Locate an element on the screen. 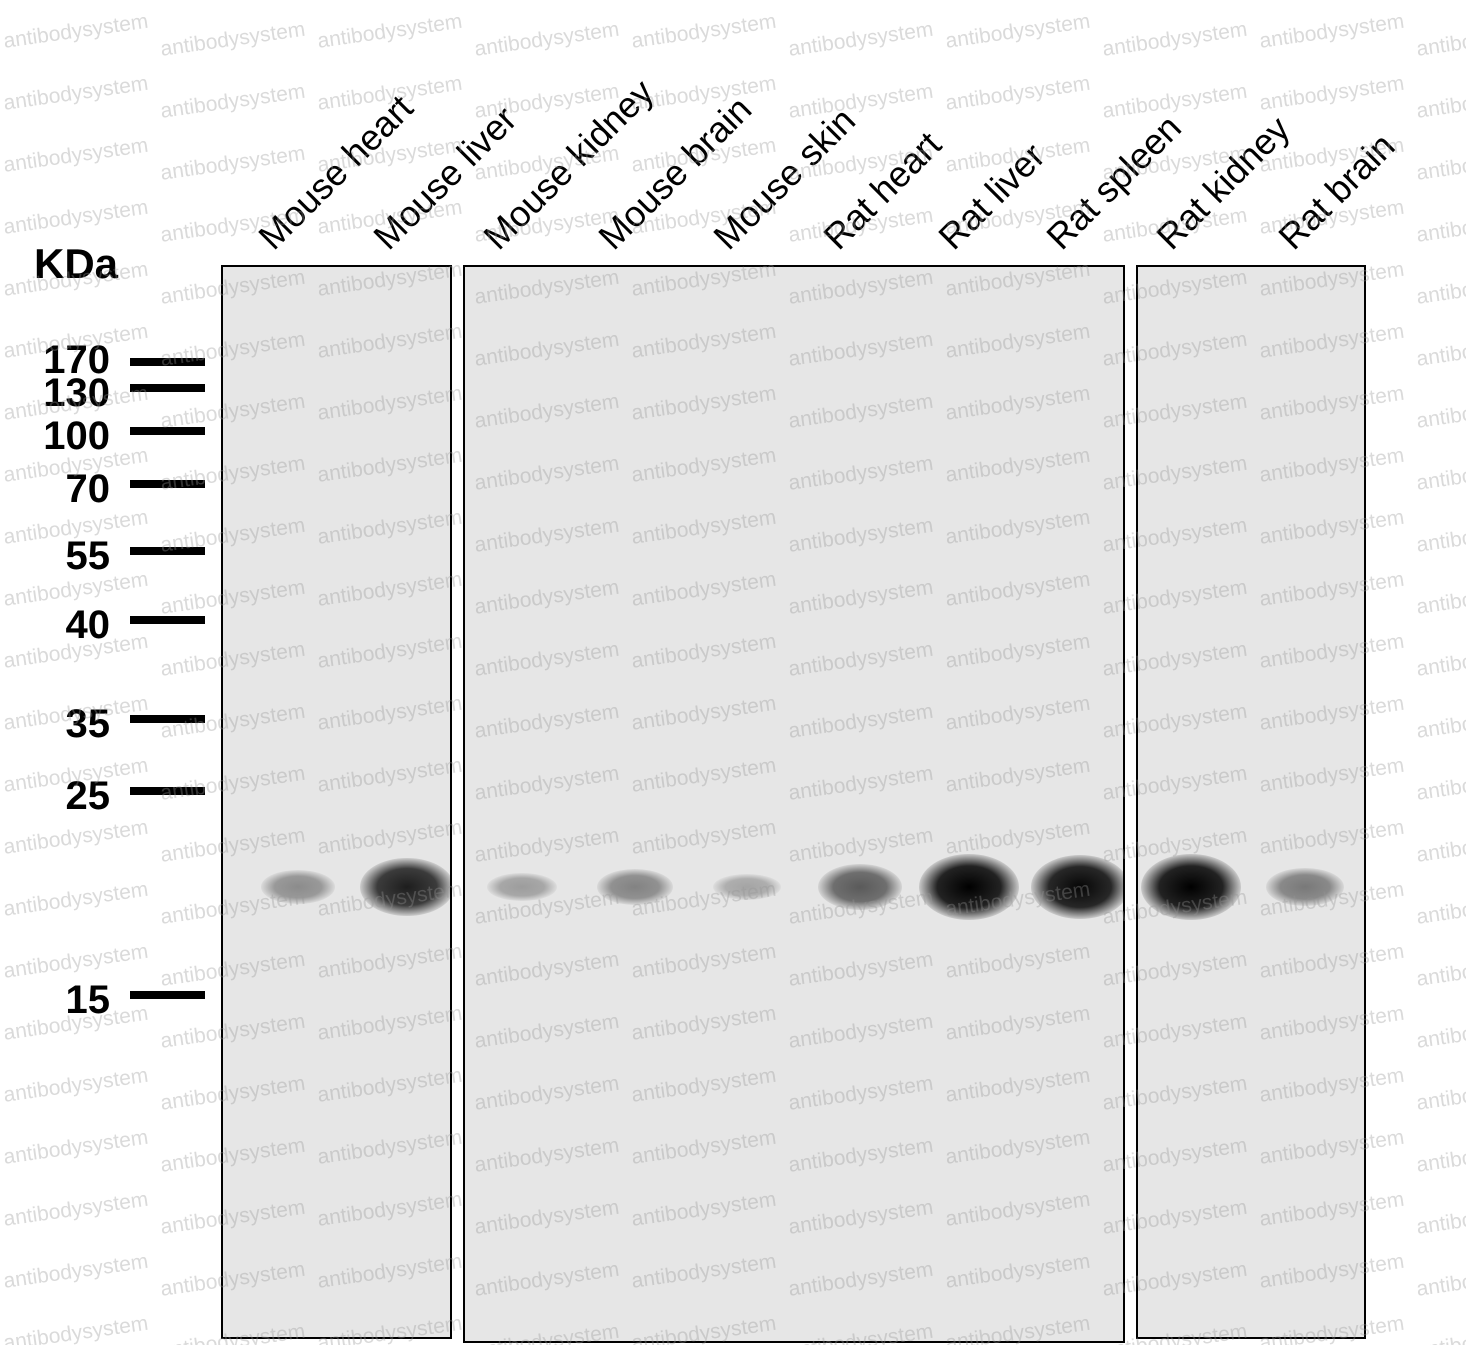 This screenshot has width=1466, height=1345. marker-label-35: 35 is located at coordinates (88, 724).